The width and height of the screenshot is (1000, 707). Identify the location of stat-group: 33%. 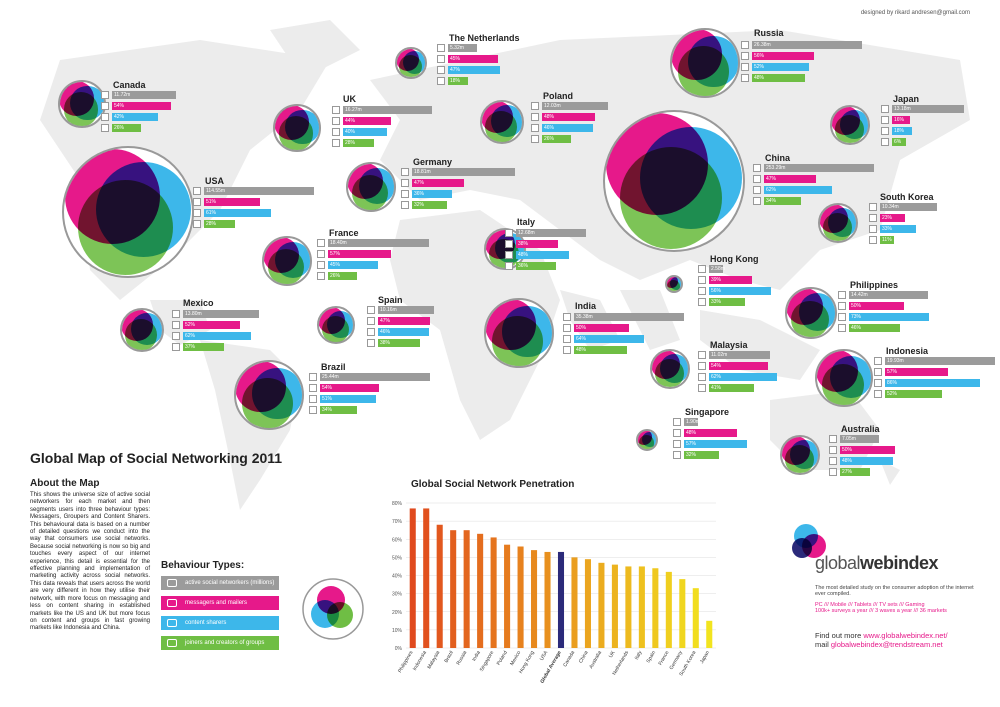
(734, 302).